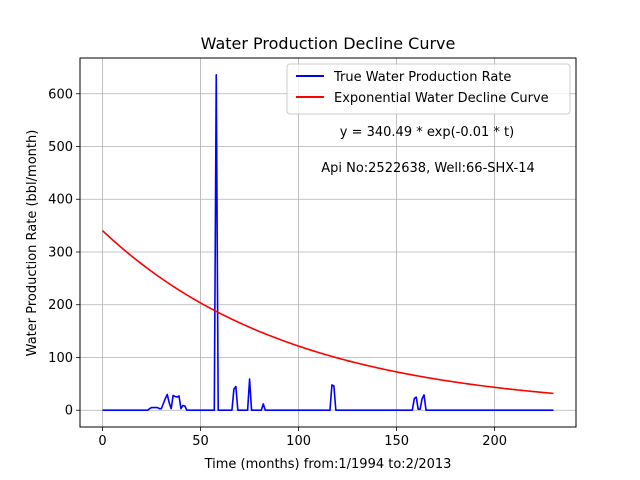  Describe the element at coordinates (200, 441) in the screenshot. I see `x-tick-label: 50` at that location.